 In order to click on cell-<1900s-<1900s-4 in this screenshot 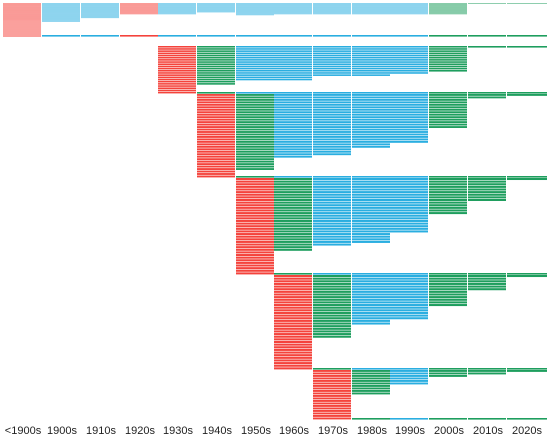, I will do `click(22, 7)`.